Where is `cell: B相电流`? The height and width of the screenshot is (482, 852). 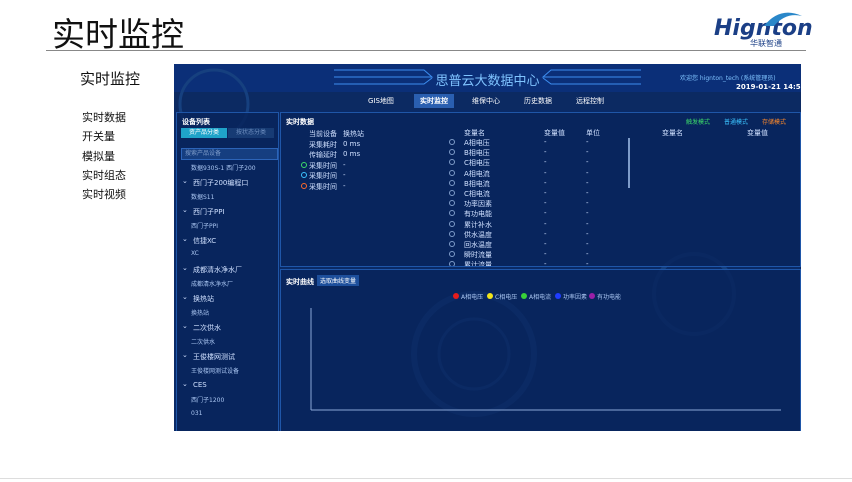
cell: B相电流 is located at coordinates (477, 183).